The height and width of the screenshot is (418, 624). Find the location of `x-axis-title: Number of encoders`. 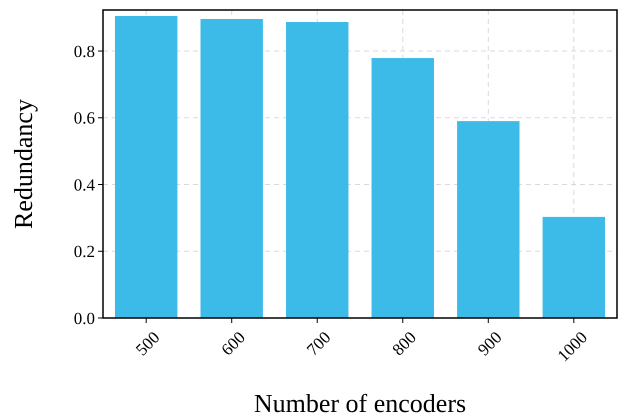

x-axis-title: Number of encoders is located at coordinates (360, 403).